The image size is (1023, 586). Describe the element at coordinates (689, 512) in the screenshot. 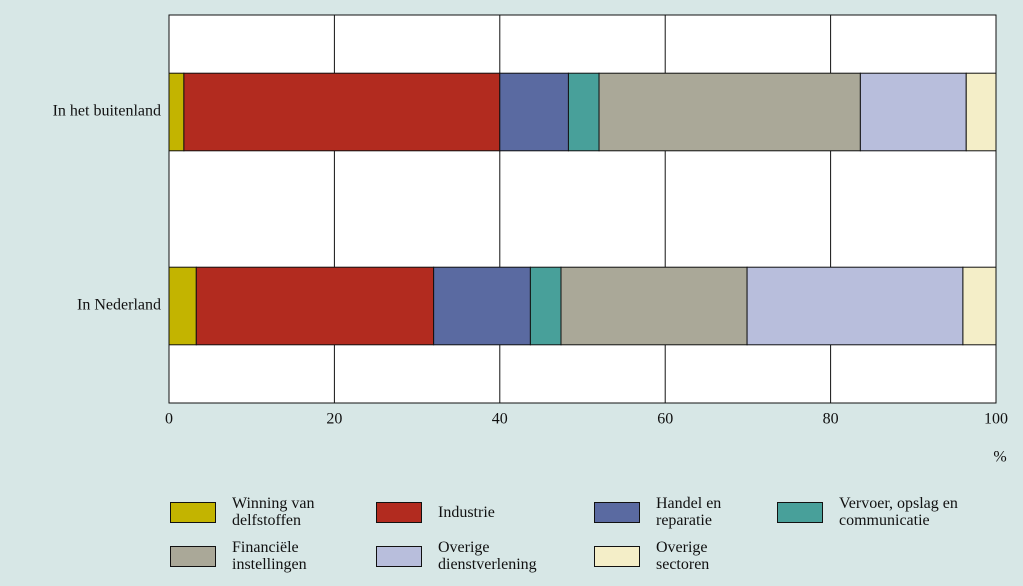

I see `legend-label: Handel en reparatie` at that location.